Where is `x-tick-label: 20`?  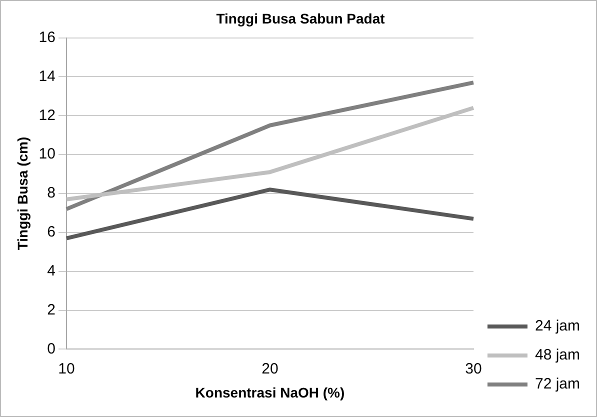 x-tick-label: 20 is located at coordinates (270, 369).